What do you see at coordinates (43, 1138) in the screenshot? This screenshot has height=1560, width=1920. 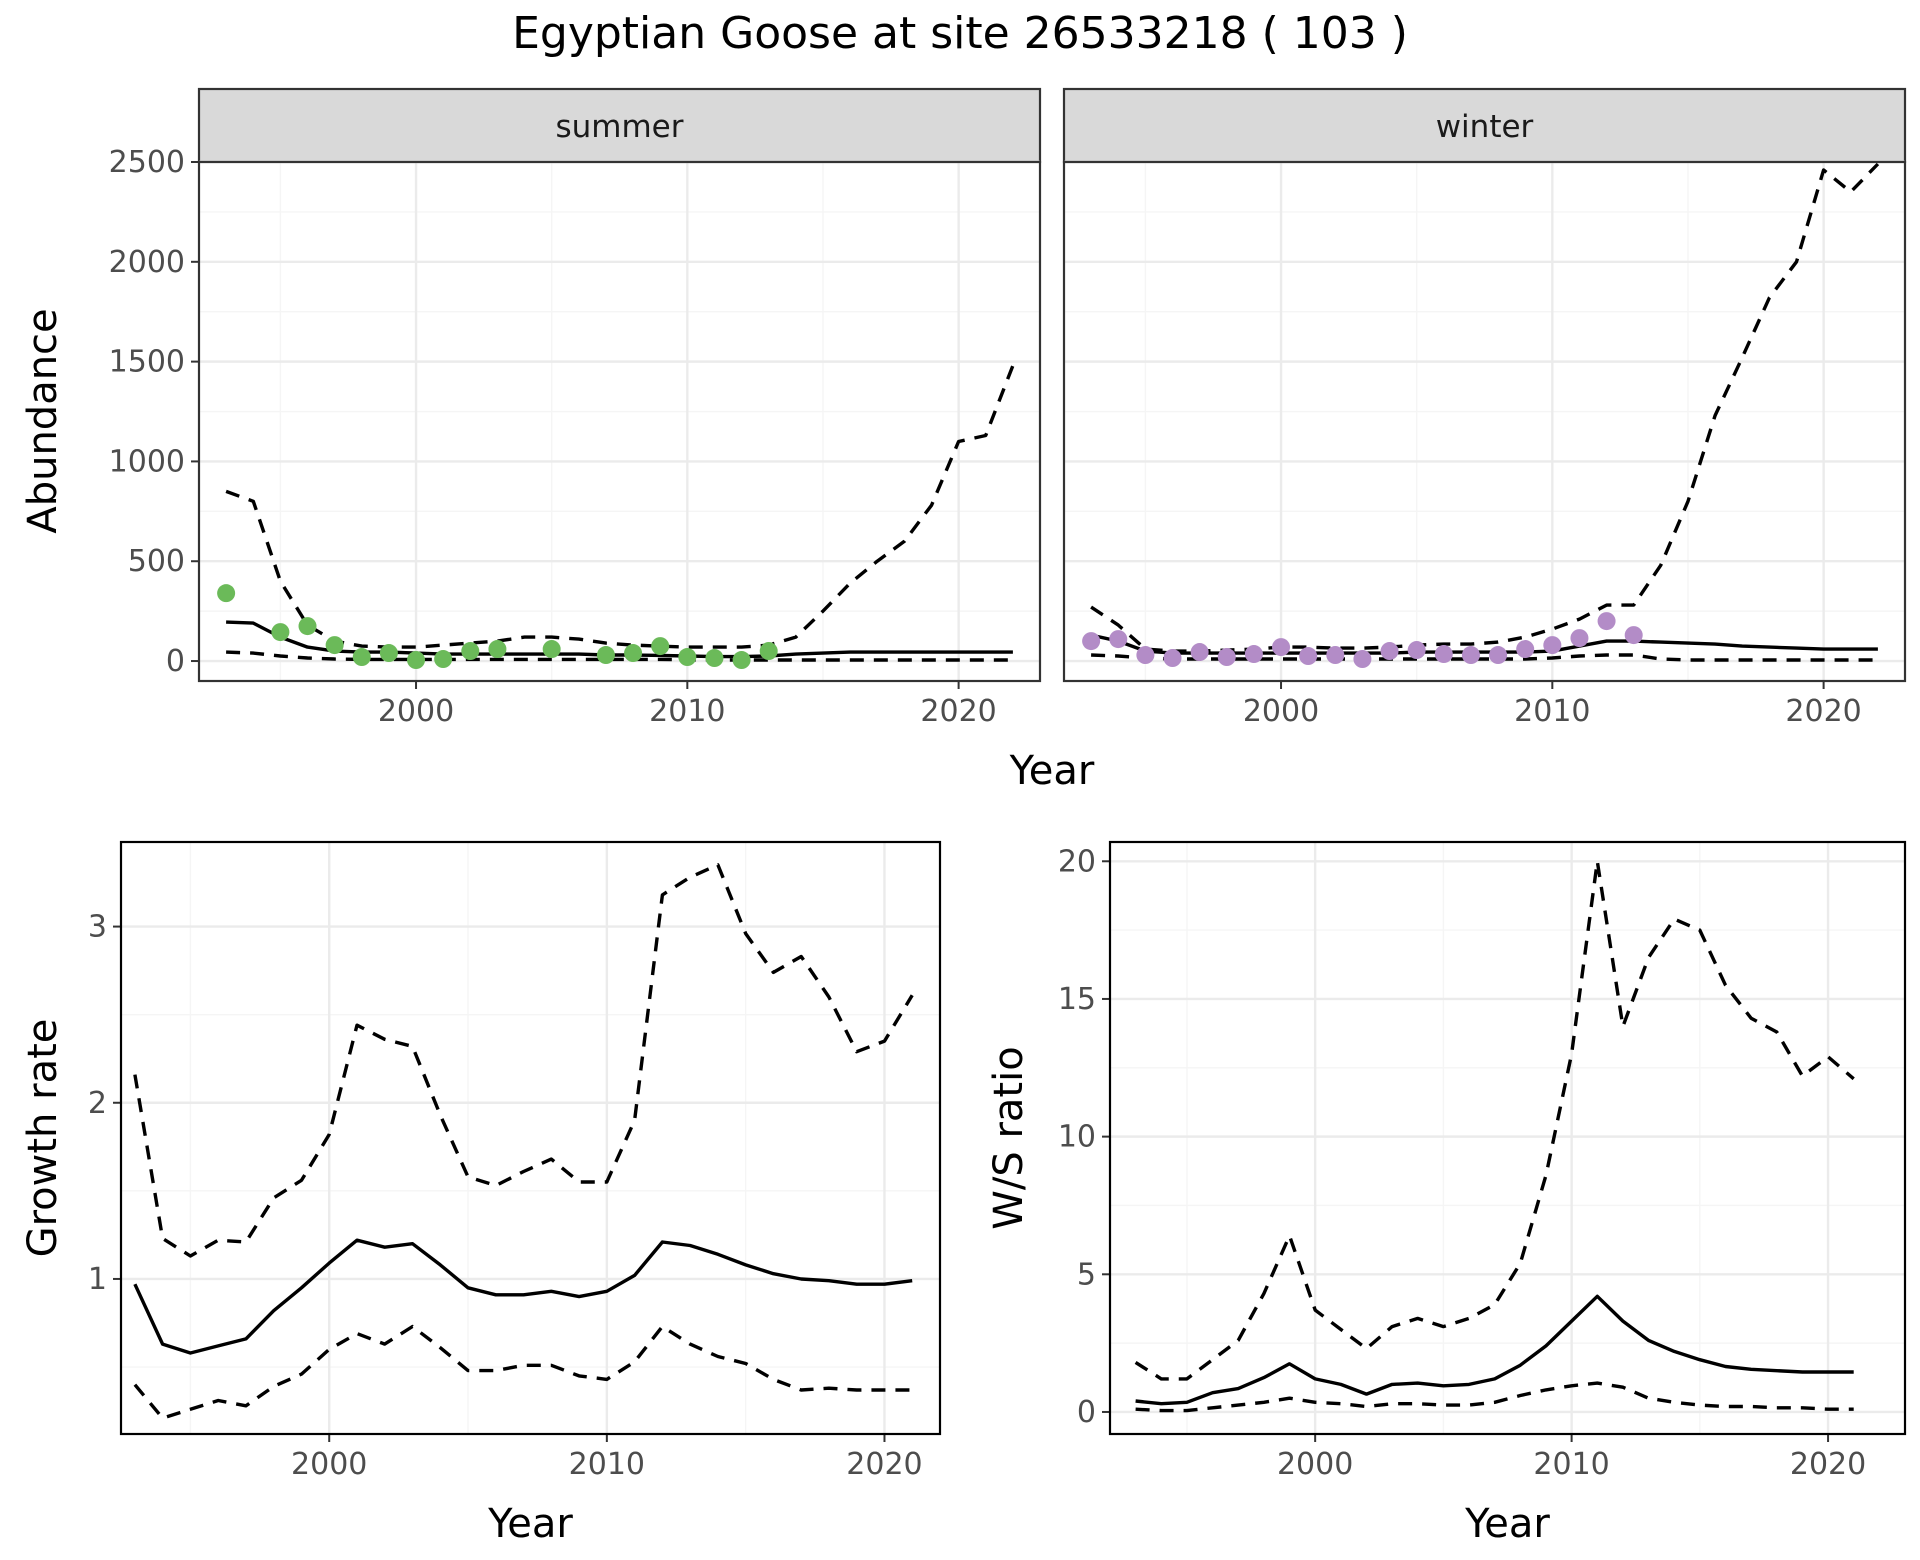 I see `growth-y-axis-title: Growth rate` at bounding box center [43, 1138].